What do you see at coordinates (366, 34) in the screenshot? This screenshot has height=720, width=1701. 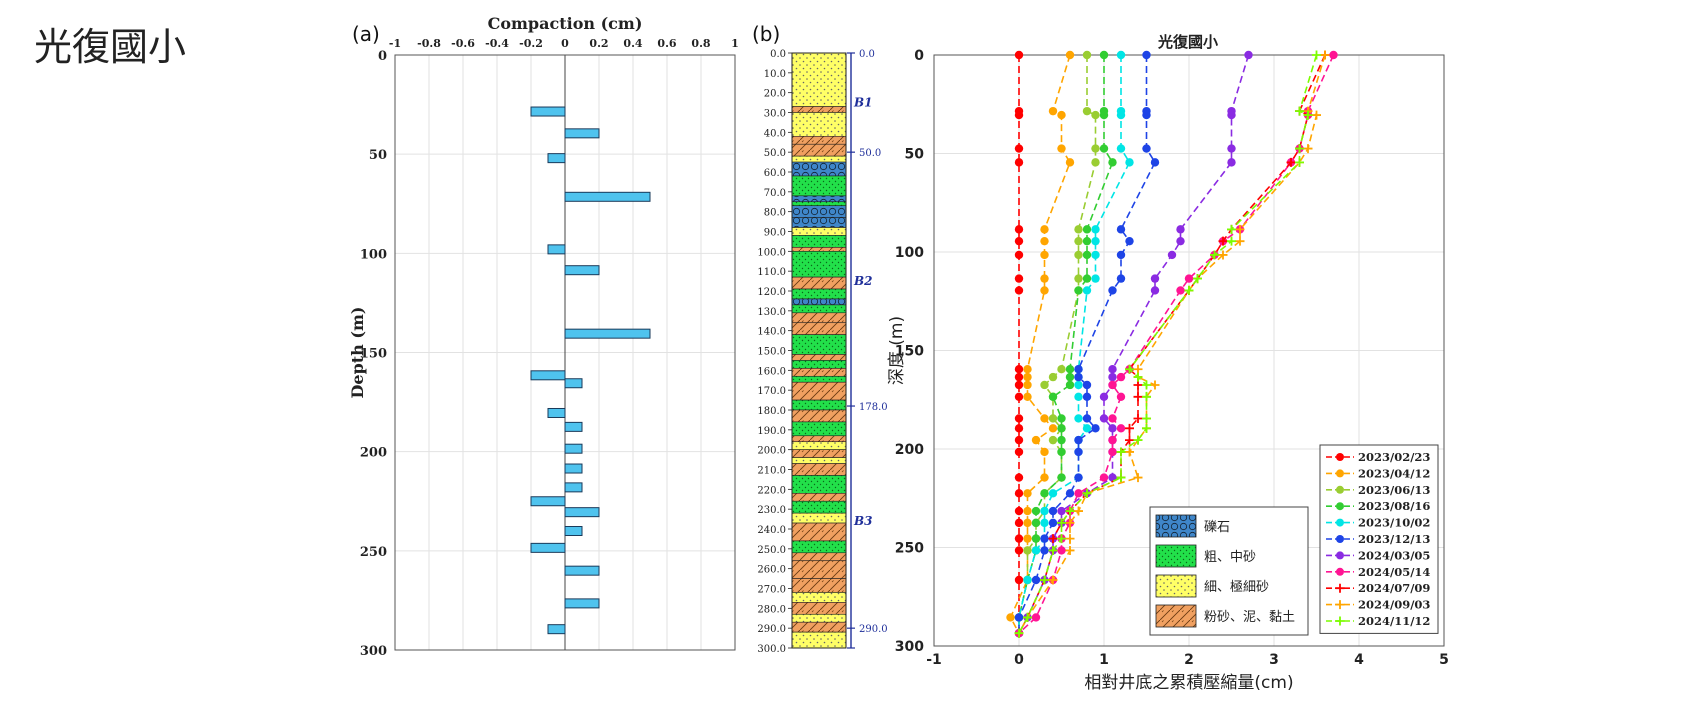 I see `panel-a-label: (a)` at bounding box center [366, 34].